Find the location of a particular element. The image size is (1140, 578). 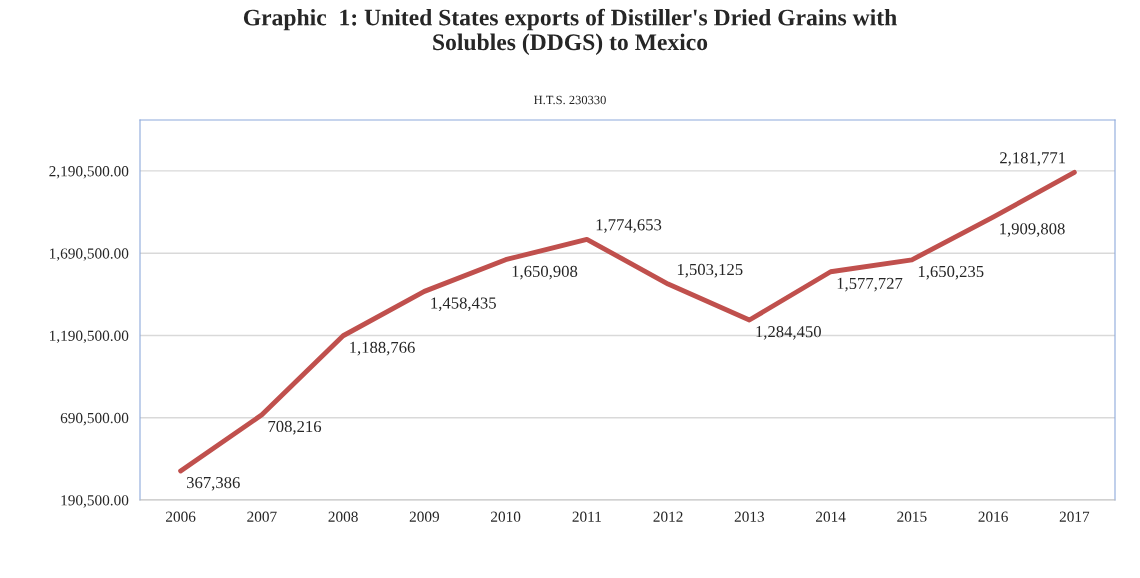

y-tick-label: 690,500.00 is located at coordinates (94, 419).